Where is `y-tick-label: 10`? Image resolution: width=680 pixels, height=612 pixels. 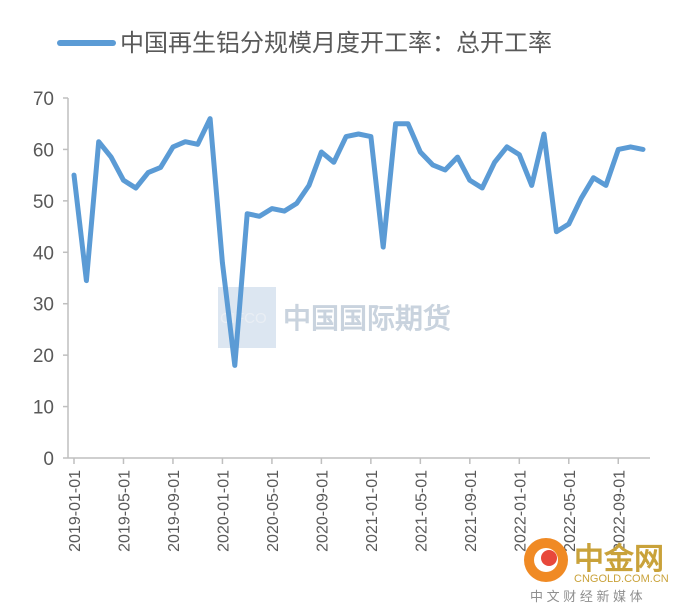 y-tick-label: 10 is located at coordinates (43, 408).